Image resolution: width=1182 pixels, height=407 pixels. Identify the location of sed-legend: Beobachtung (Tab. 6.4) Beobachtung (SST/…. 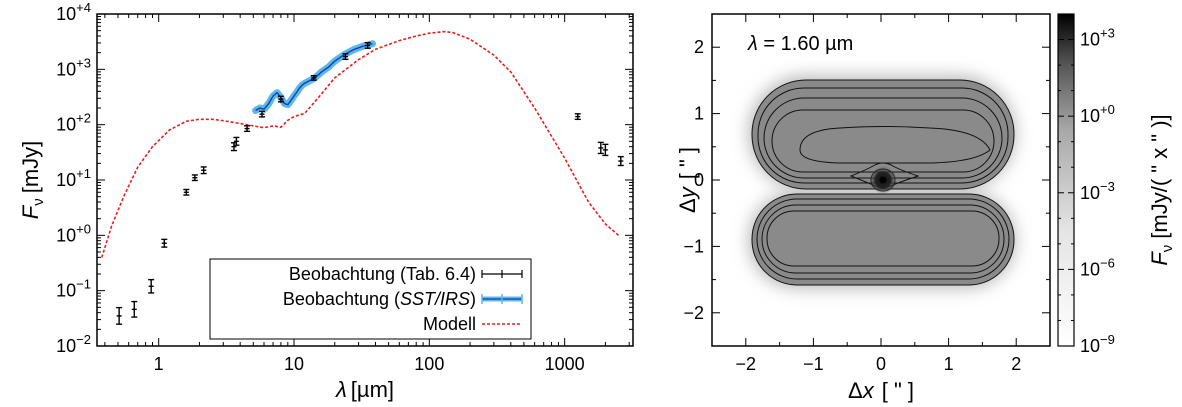
(370, 299).